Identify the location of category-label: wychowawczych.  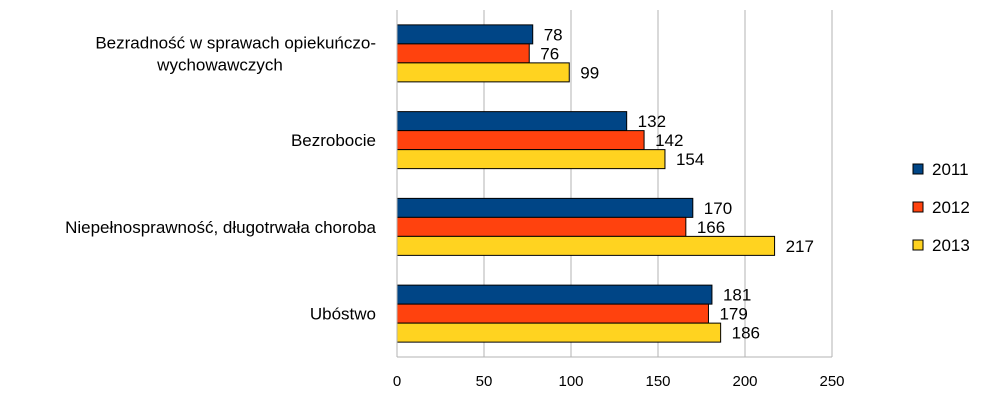
(219, 64).